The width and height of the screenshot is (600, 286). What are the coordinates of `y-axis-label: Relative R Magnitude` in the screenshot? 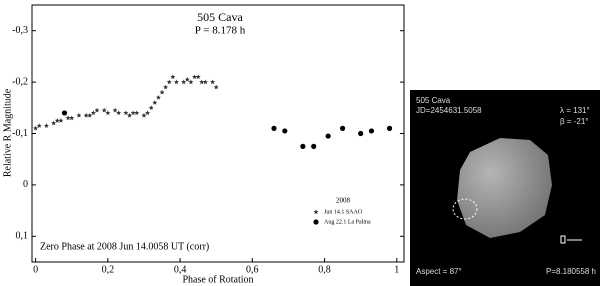 It's located at (7, 132).